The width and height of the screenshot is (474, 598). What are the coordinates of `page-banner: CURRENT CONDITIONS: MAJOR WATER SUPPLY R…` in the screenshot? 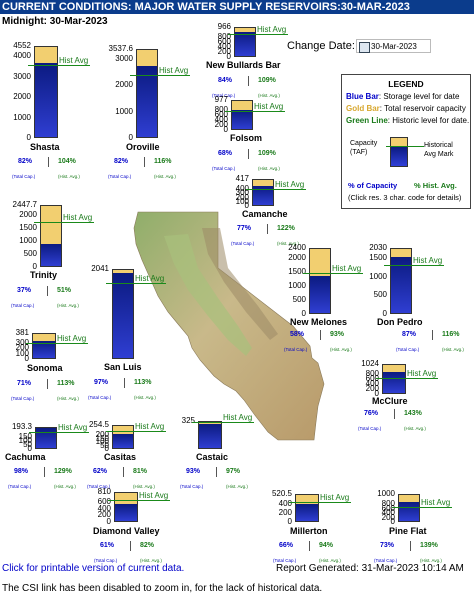 It's located at (237, 7).